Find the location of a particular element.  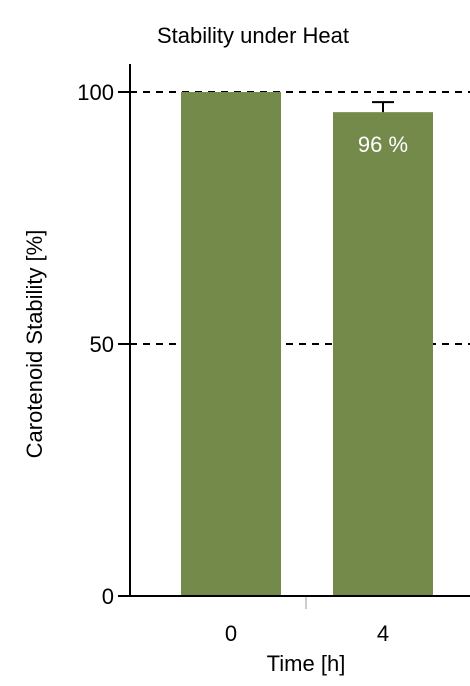

chart-title: Stability under Heat is located at coordinates (253, 35).